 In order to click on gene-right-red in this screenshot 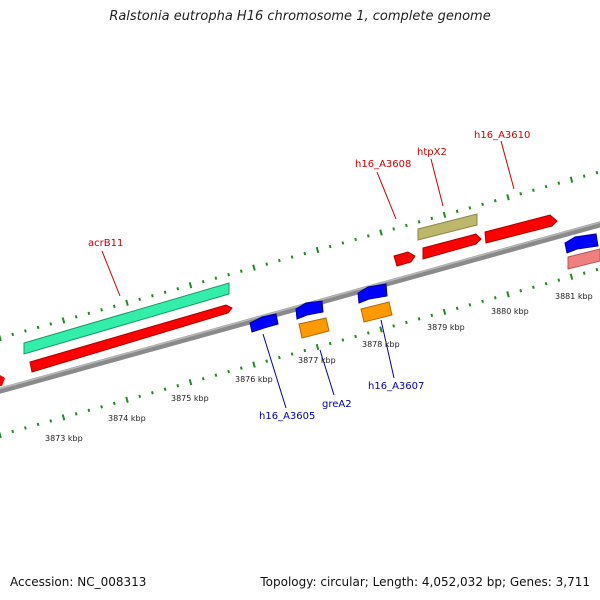, I will do `click(2, 380)`.